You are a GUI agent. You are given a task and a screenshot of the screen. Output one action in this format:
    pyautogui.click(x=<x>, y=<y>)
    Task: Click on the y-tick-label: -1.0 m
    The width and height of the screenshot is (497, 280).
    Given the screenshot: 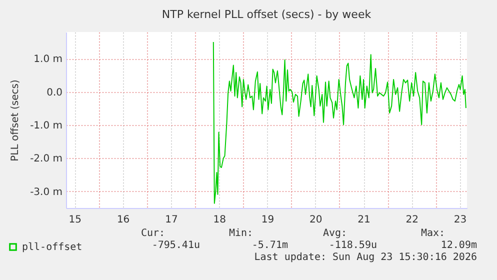 What is the action you would take?
    pyautogui.click(x=46, y=126)
    